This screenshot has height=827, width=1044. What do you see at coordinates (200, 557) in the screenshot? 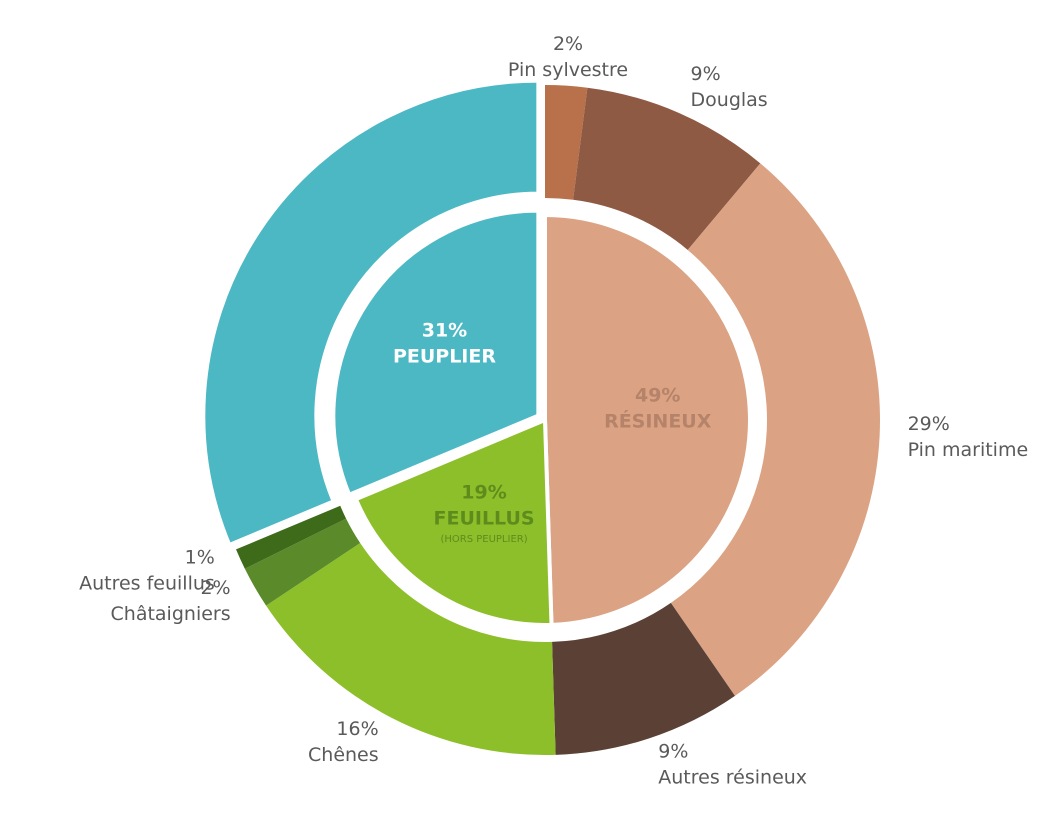
I see `outer-value-label: 1%` at bounding box center [200, 557].